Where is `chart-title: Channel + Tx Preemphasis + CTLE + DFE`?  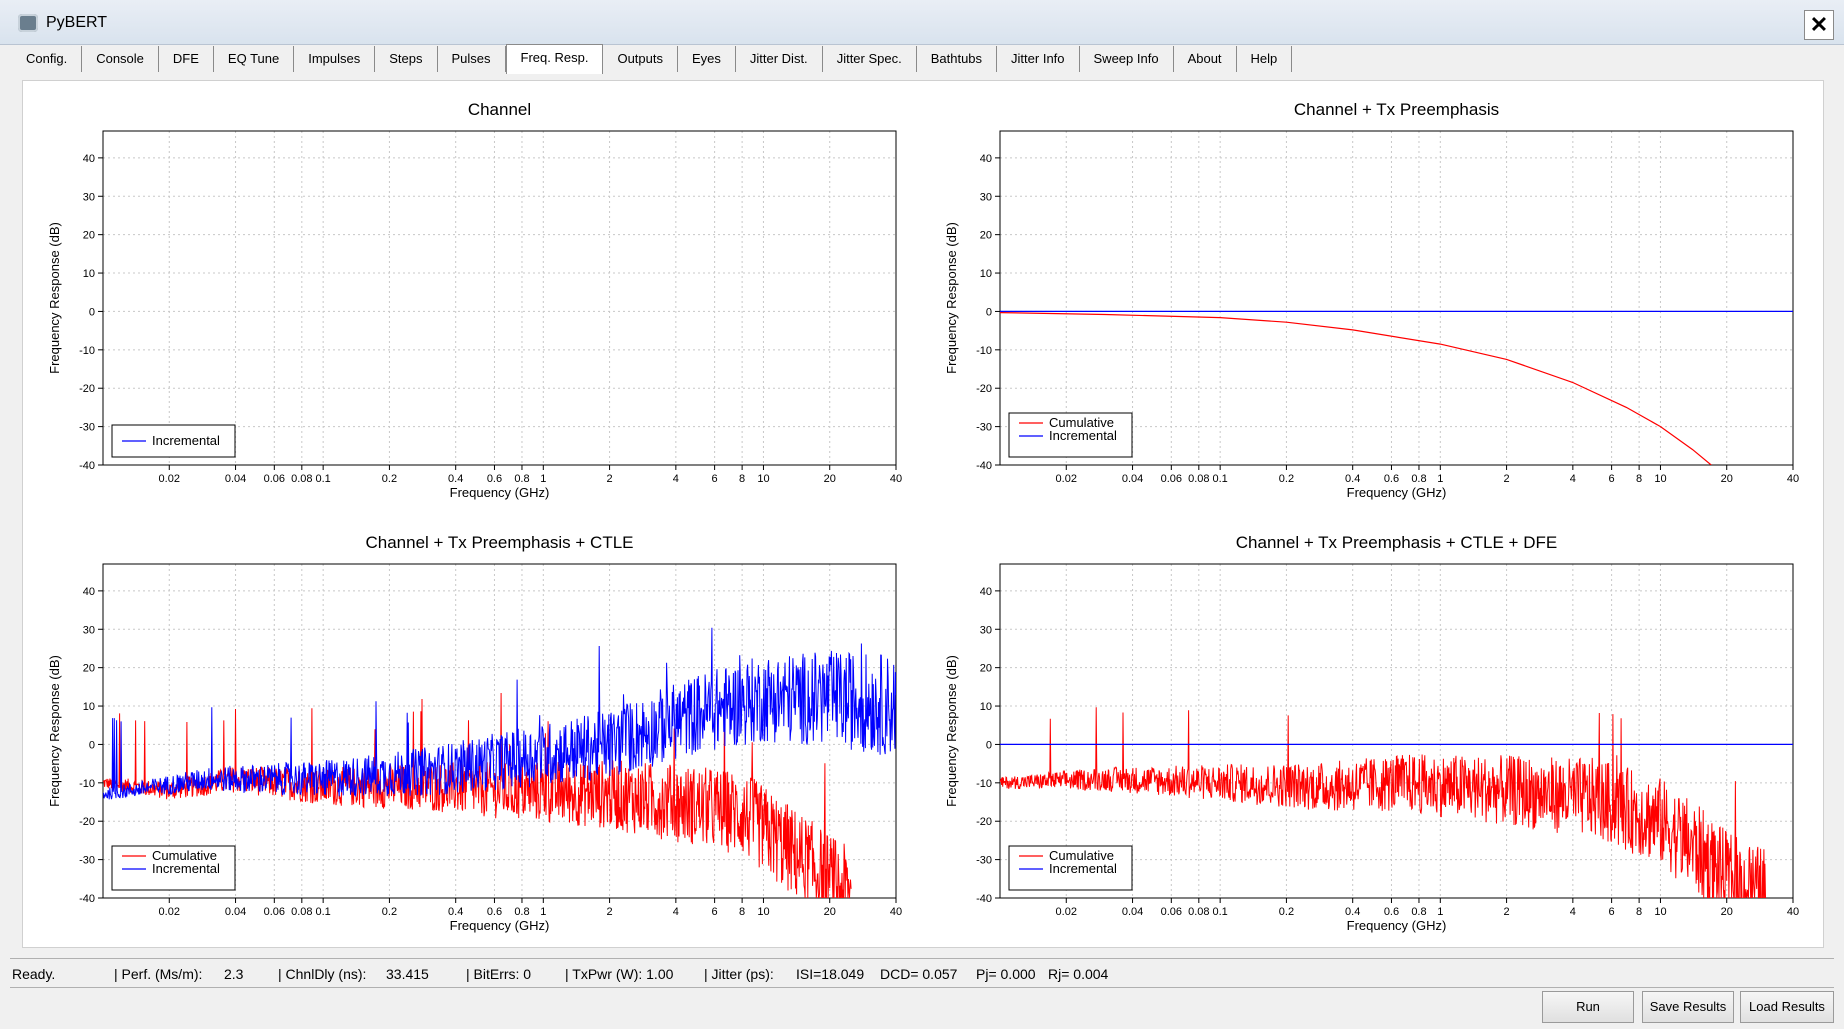 chart-title: Channel + Tx Preemphasis + CTLE + DFE is located at coordinates (1396, 542).